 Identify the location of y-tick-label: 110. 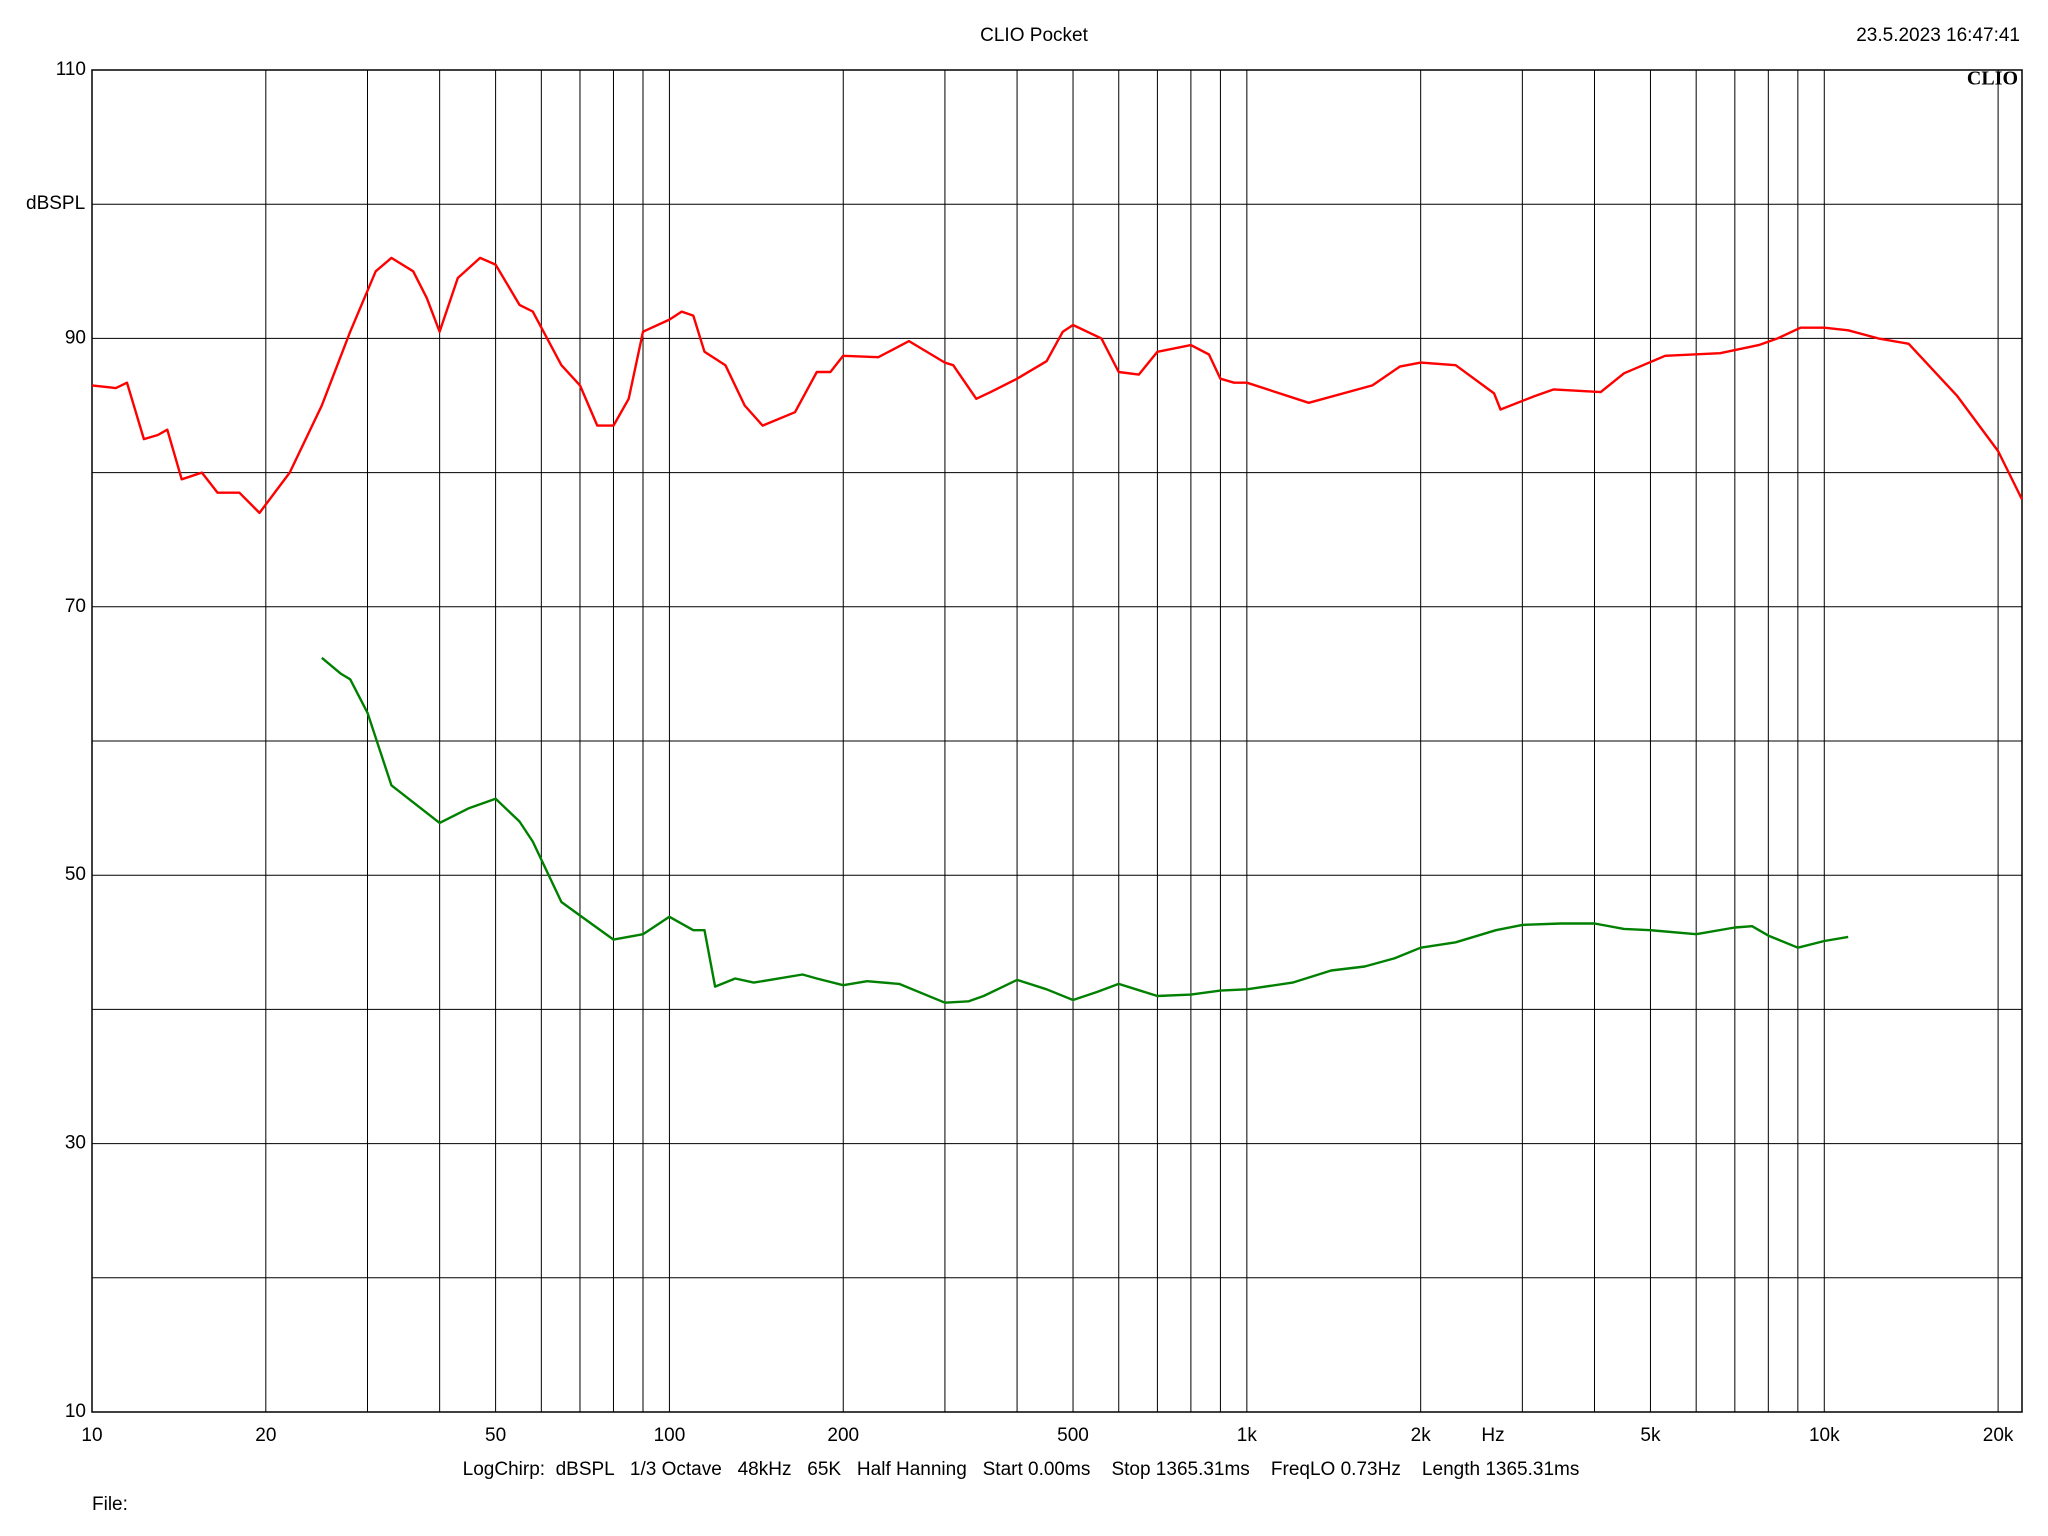
(71, 69).